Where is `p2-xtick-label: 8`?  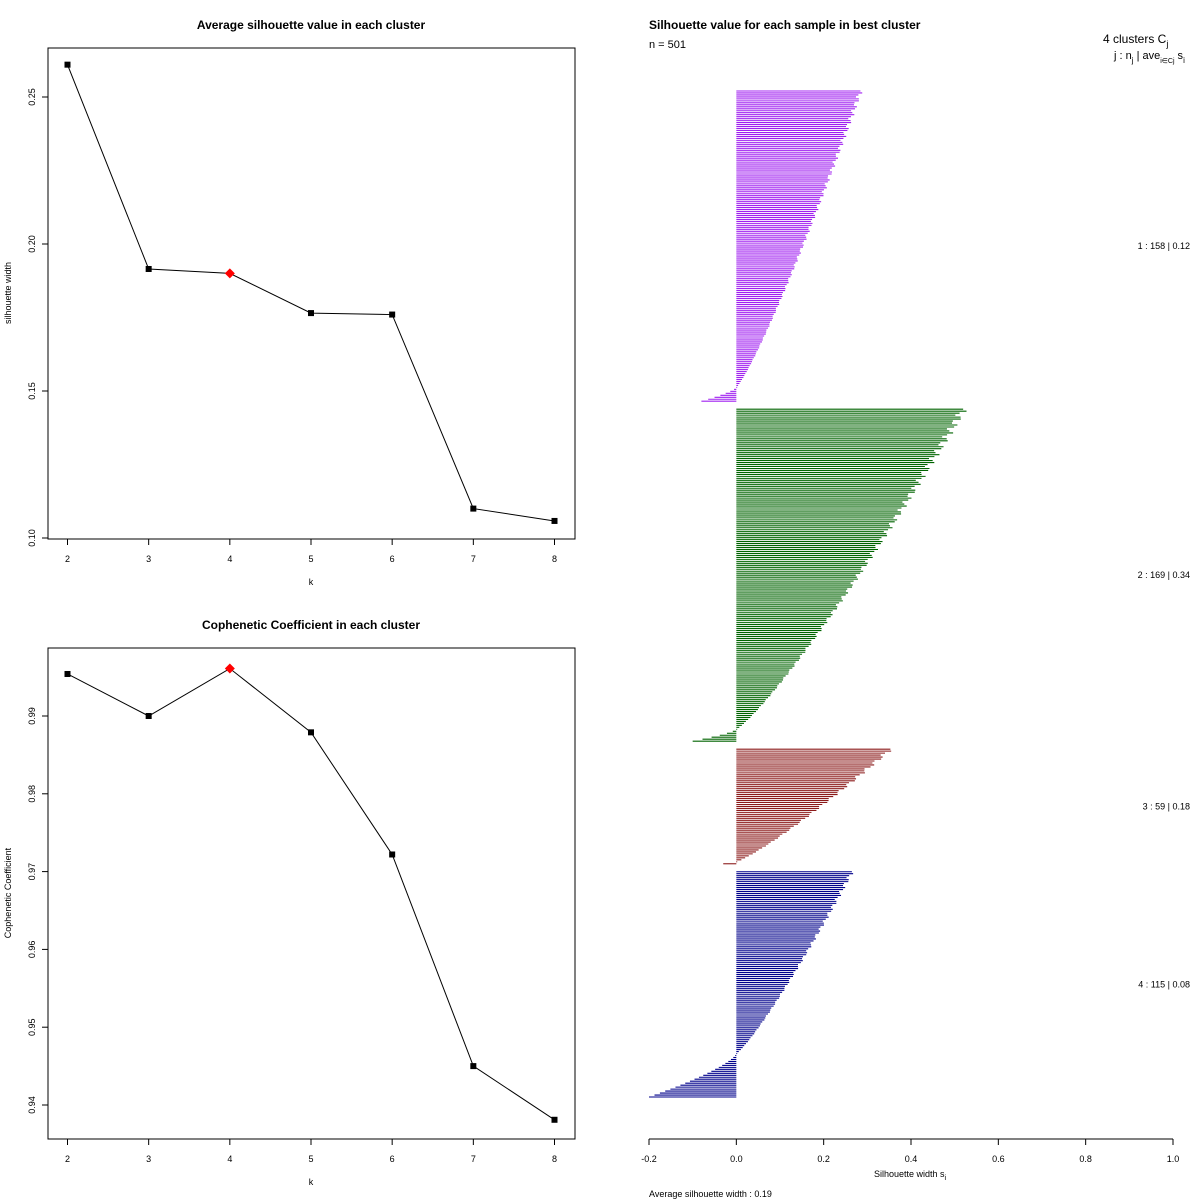 p2-xtick-label: 8 is located at coordinates (554, 1159).